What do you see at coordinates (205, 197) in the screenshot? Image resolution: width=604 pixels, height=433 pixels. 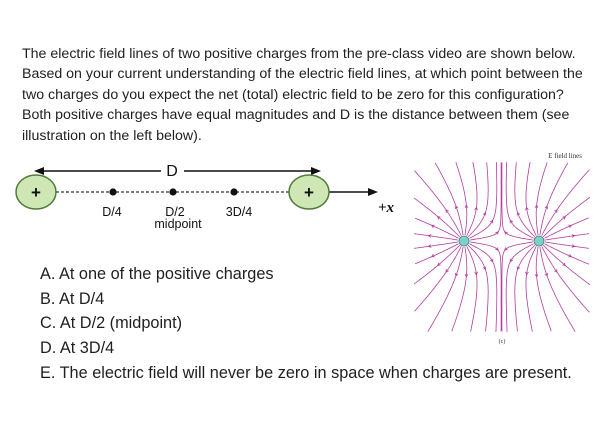 I see `charge-diagram: D +x + + D/4 D/2 midpoint 3D/4` at bounding box center [205, 197].